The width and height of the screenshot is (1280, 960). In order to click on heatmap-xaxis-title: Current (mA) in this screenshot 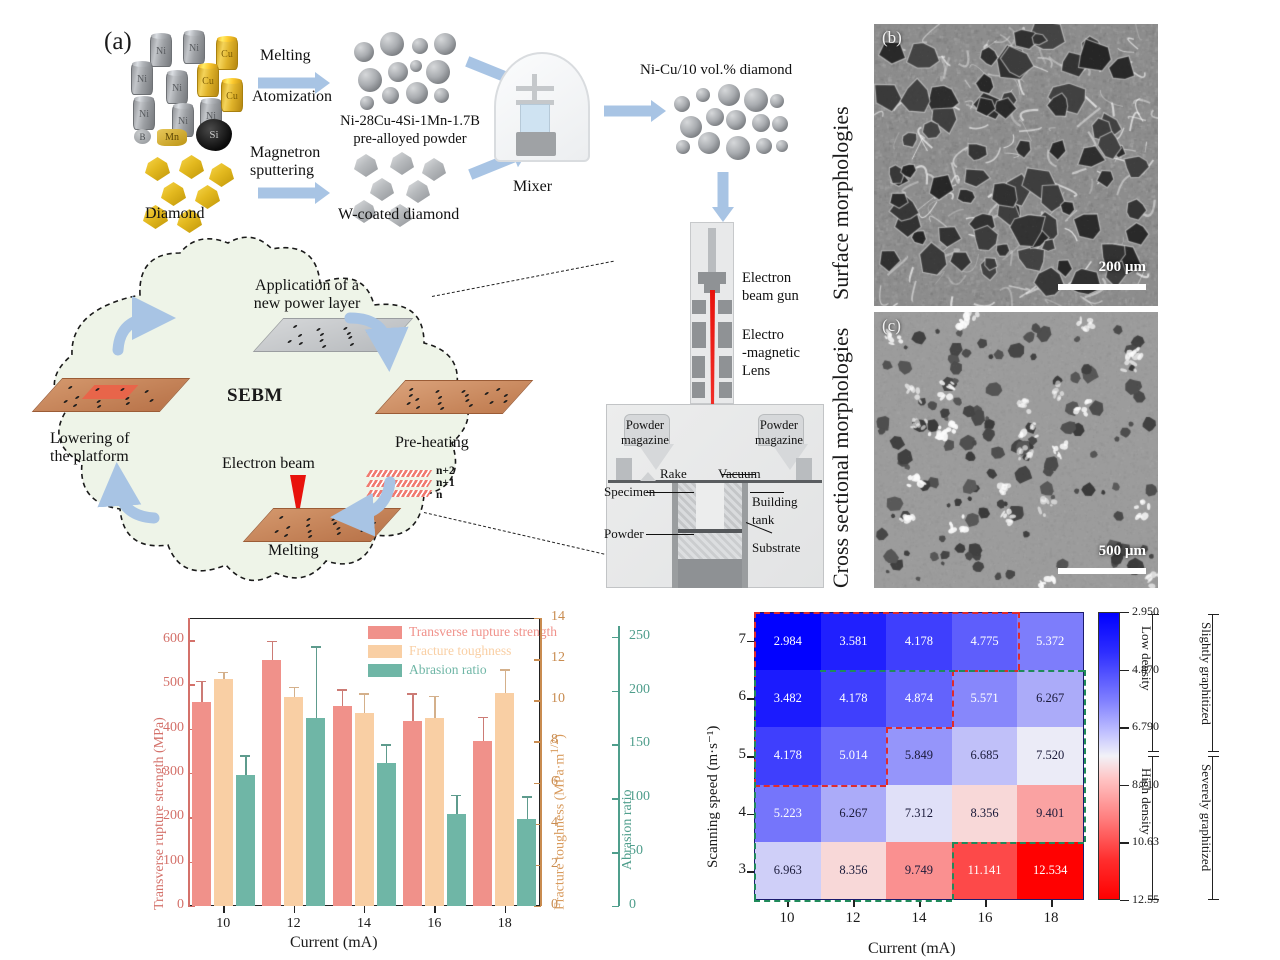, I will do `click(912, 948)`.